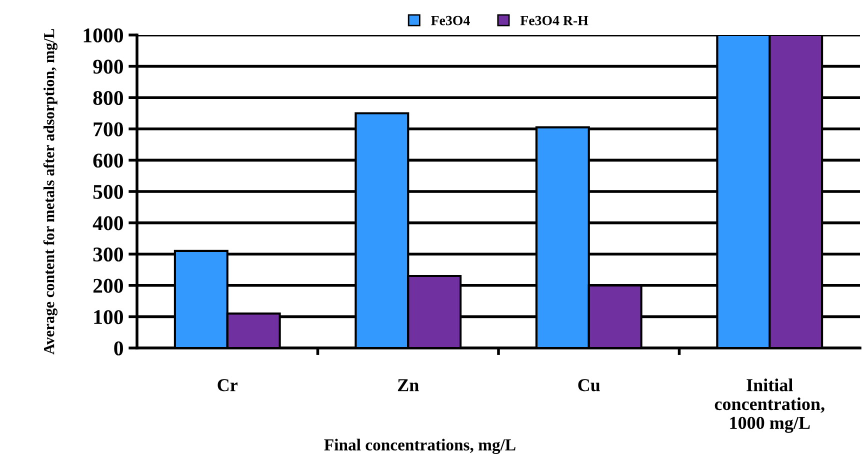 The width and height of the screenshot is (862, 454). Describe the element at coordinates (108, 285) in the screenshot. I see `y-tick-label: 200` at that location.